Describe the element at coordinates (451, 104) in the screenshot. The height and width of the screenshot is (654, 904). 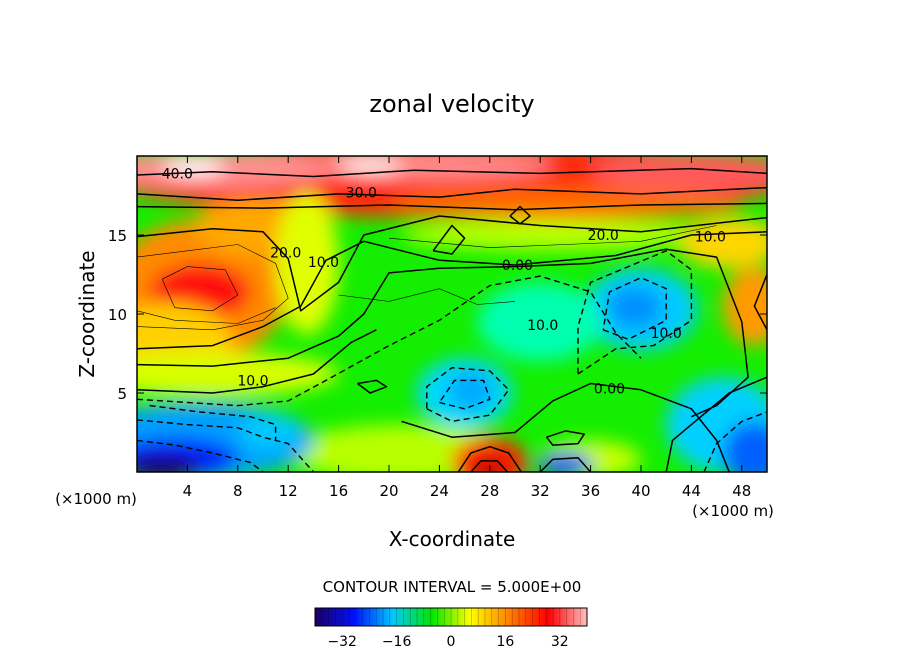
I see `chart-title: zonal velocity` at that location.